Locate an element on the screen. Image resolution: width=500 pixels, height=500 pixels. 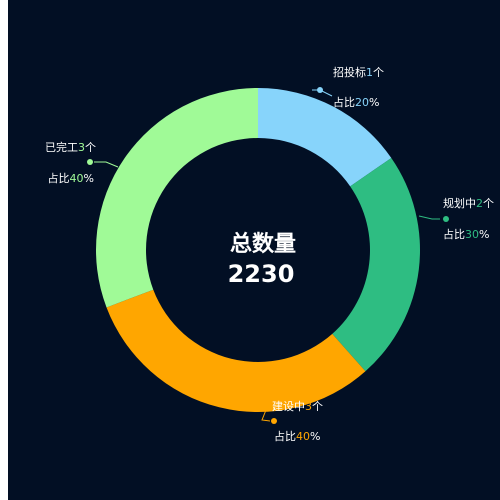
slice-label-percent-1: 占比30% is located at coordinates (466, 234).